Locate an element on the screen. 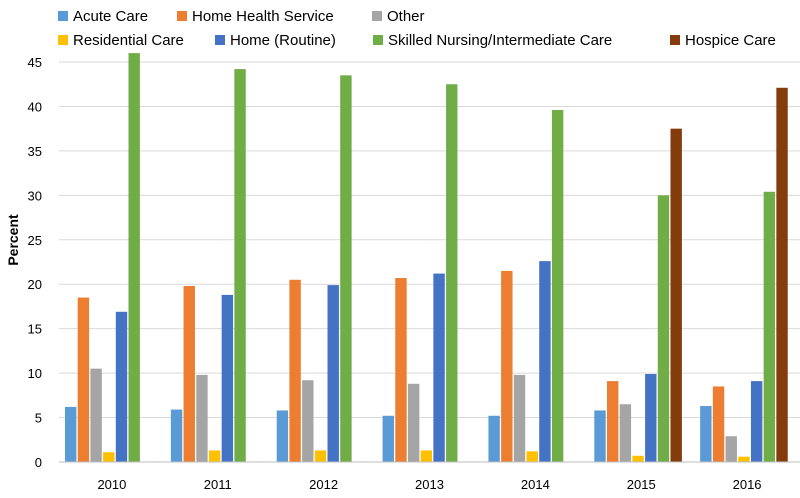 This screenshot has width=800, height=498. y-tick-label: 40 is located at coordinates (35, 106).